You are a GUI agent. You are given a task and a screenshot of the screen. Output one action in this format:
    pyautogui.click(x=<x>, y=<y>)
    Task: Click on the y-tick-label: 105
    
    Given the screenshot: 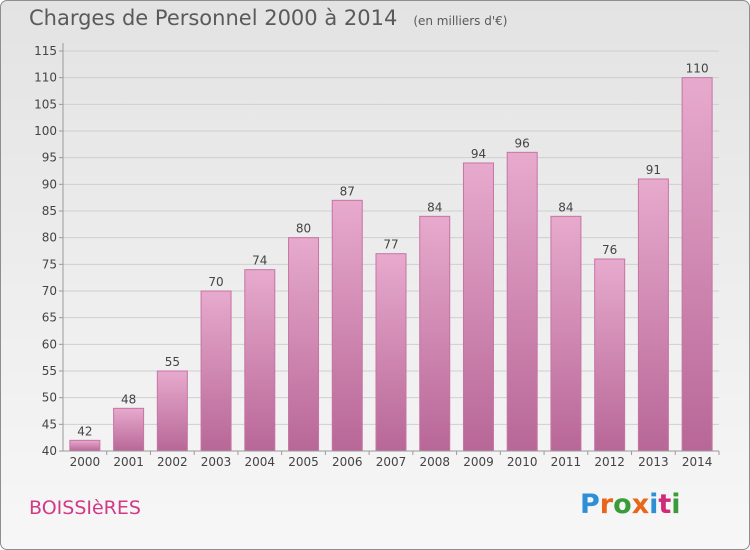 What is the action you would take?
    pyautogui.click(x=45, y=104)
    